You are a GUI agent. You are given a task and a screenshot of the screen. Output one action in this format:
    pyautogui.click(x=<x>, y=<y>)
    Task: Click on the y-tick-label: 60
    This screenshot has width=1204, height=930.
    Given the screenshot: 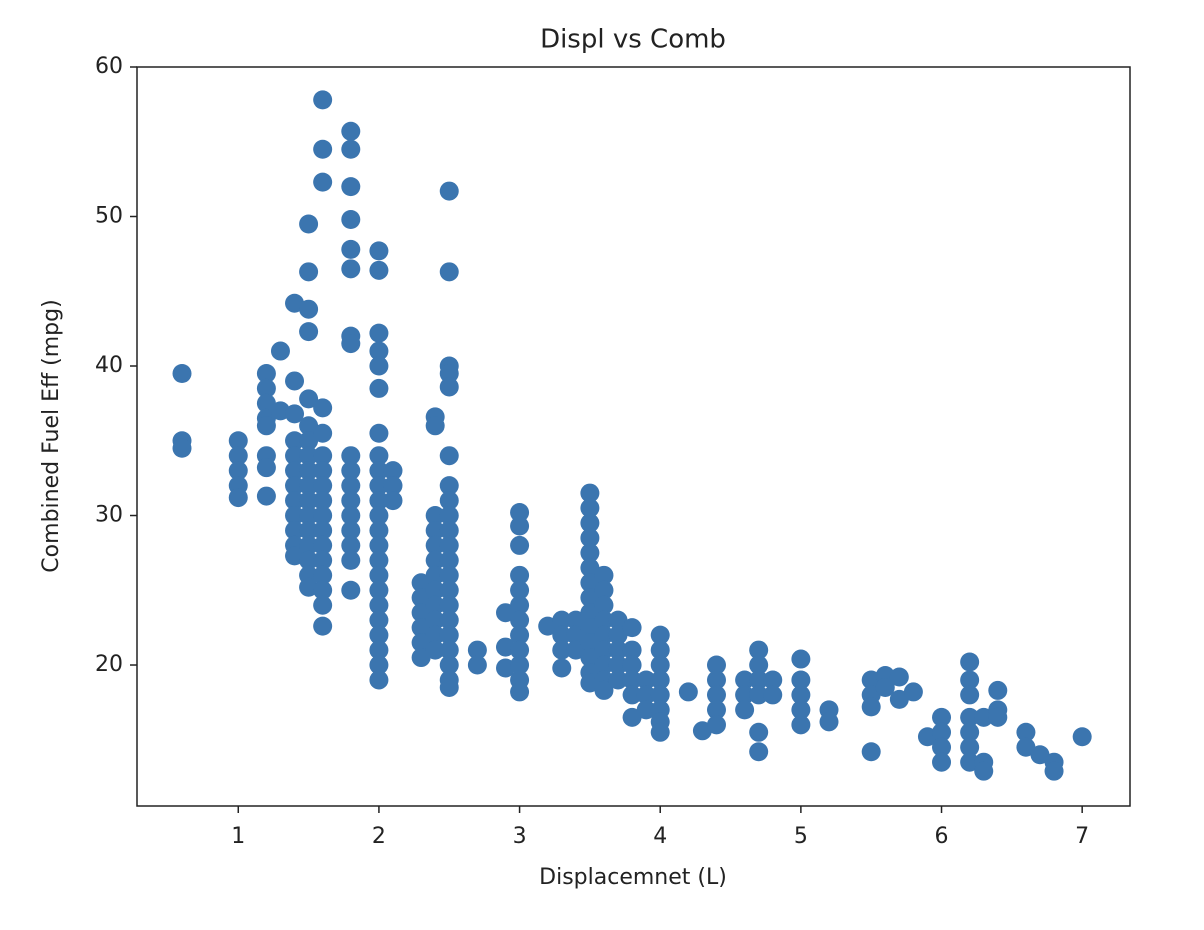 What is the action you would take?
    pyautogui.click(x=109, y=66)
    